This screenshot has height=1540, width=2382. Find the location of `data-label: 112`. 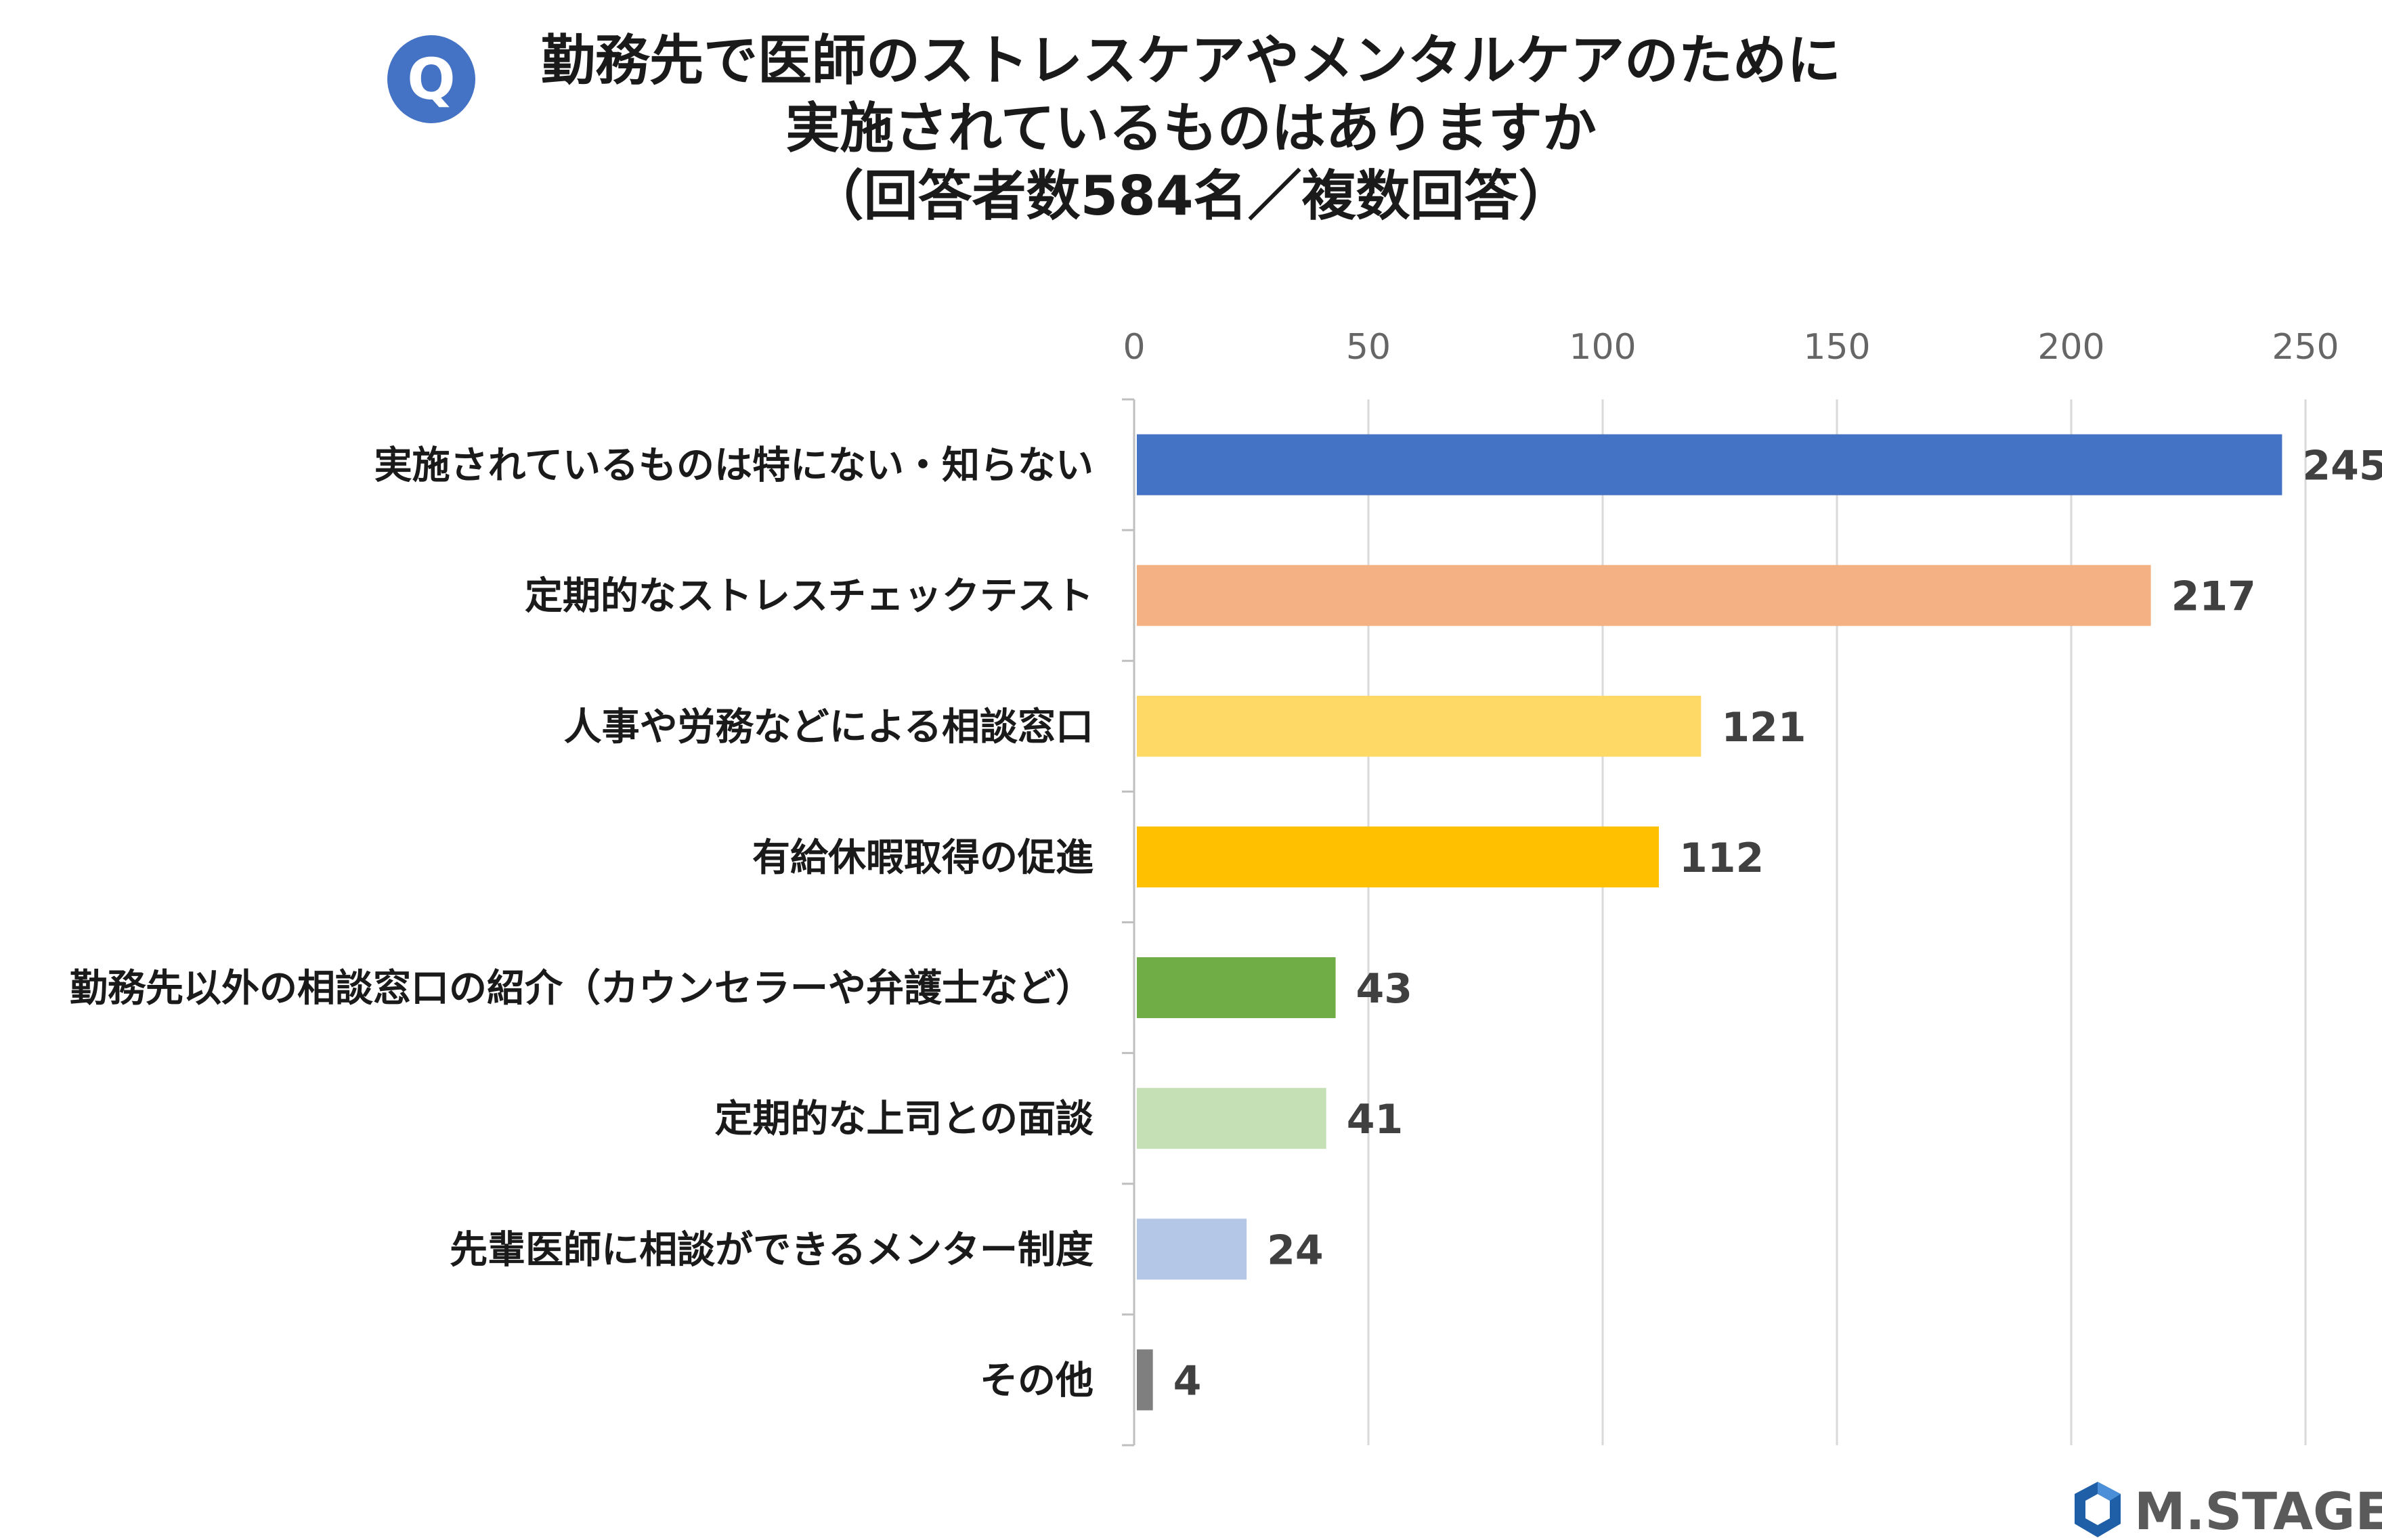

data-label: 112 is located at coordinates (1721, 859).